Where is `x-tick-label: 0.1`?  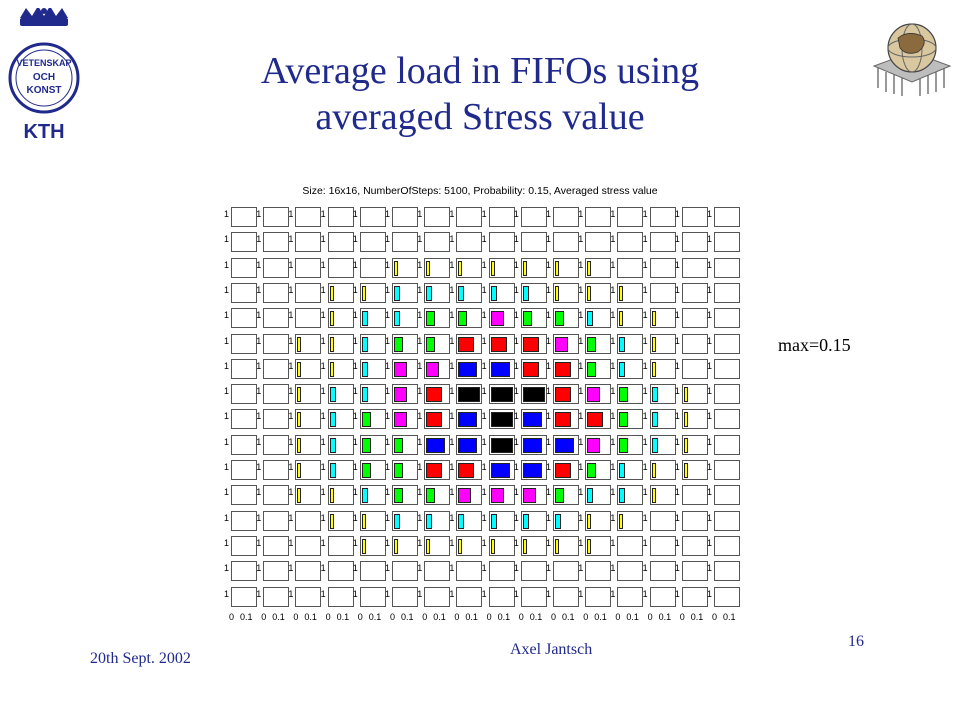 x-tick-label: 0.1 is located at coordinates (471, 617).